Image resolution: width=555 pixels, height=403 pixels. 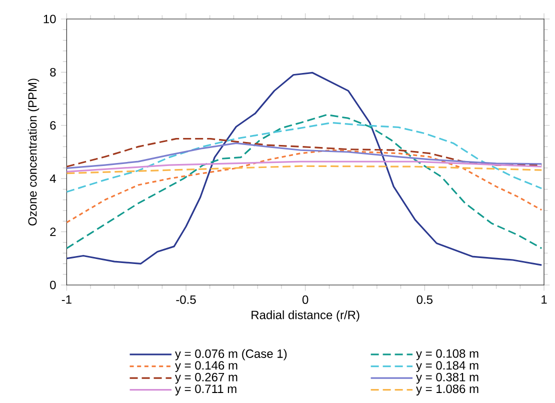 What do you see at coordinates (186, 299) in the screenshot?
I see `x-tick-label: -0.5` at bounding box center [186, 299].